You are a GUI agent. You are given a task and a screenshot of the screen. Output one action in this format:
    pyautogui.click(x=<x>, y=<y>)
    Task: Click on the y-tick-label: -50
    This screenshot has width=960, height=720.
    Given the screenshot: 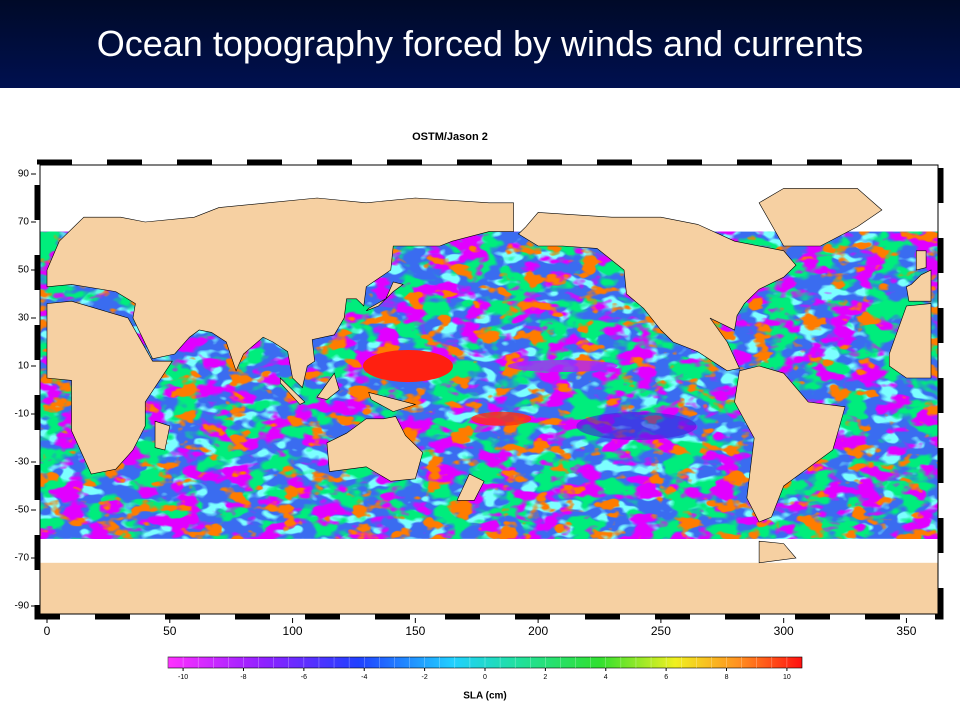 What is the action you would take?
    pyautogui.click(x=22, y=510)
    